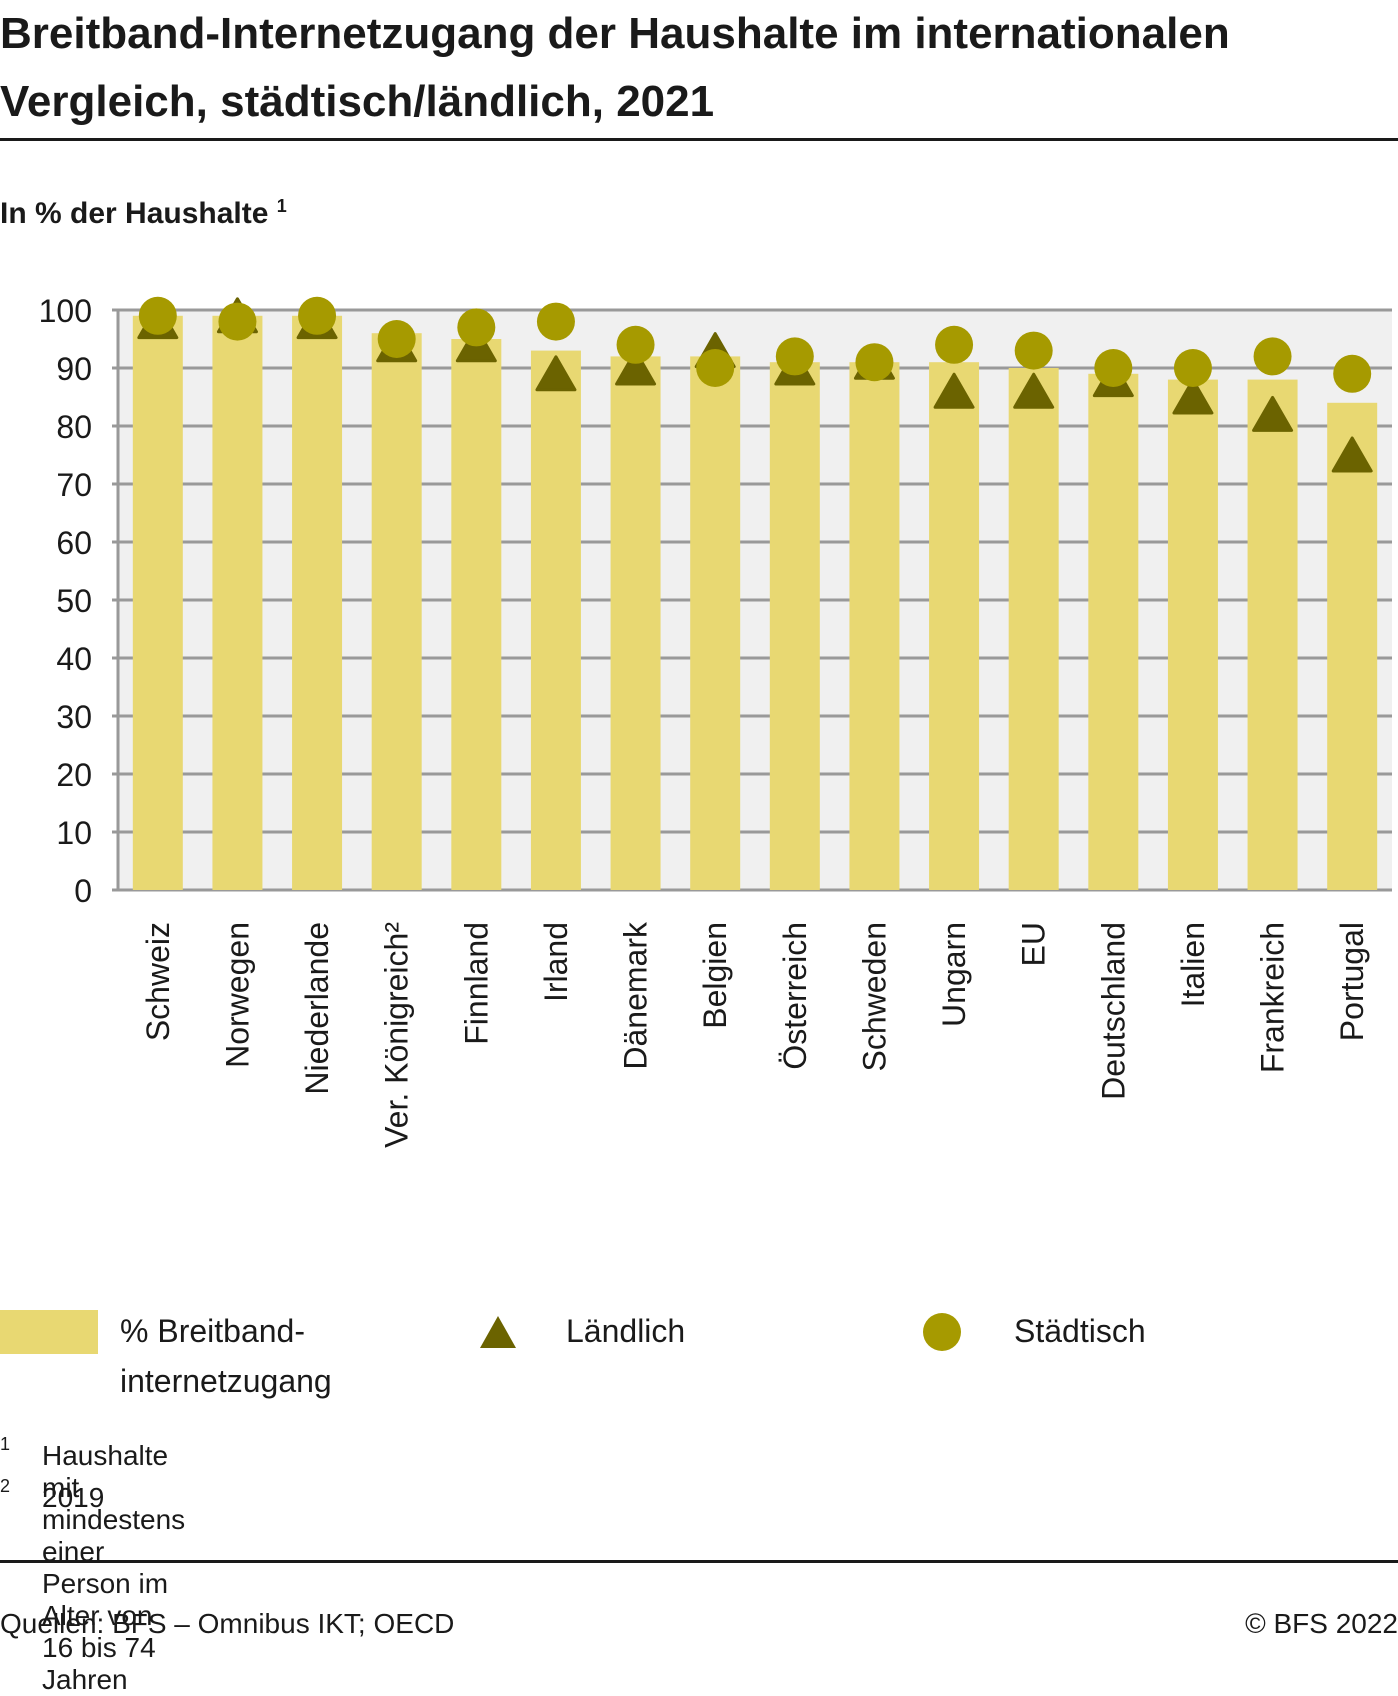 This screenshot has height=1696, width=1398. What do you see at coordinates (795, 996) in the screenshot?
I see `x-tick-label: Österreich` at bounding box center [795, 996].